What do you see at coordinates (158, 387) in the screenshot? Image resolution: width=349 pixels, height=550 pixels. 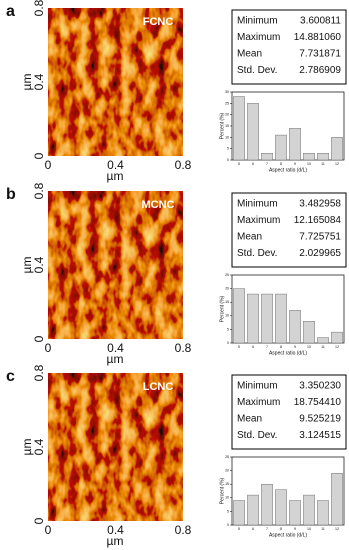 I see `image-label: LCNC` at bounding box center [158, 387].